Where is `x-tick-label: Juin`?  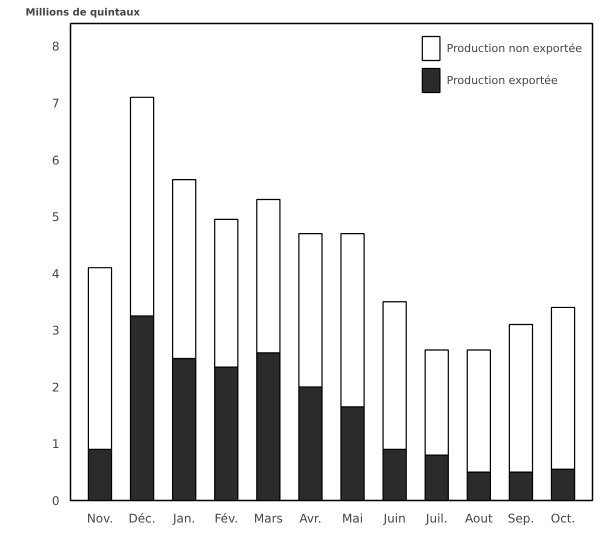
x-tick-label: Juin is located at coordinates (394, 519).